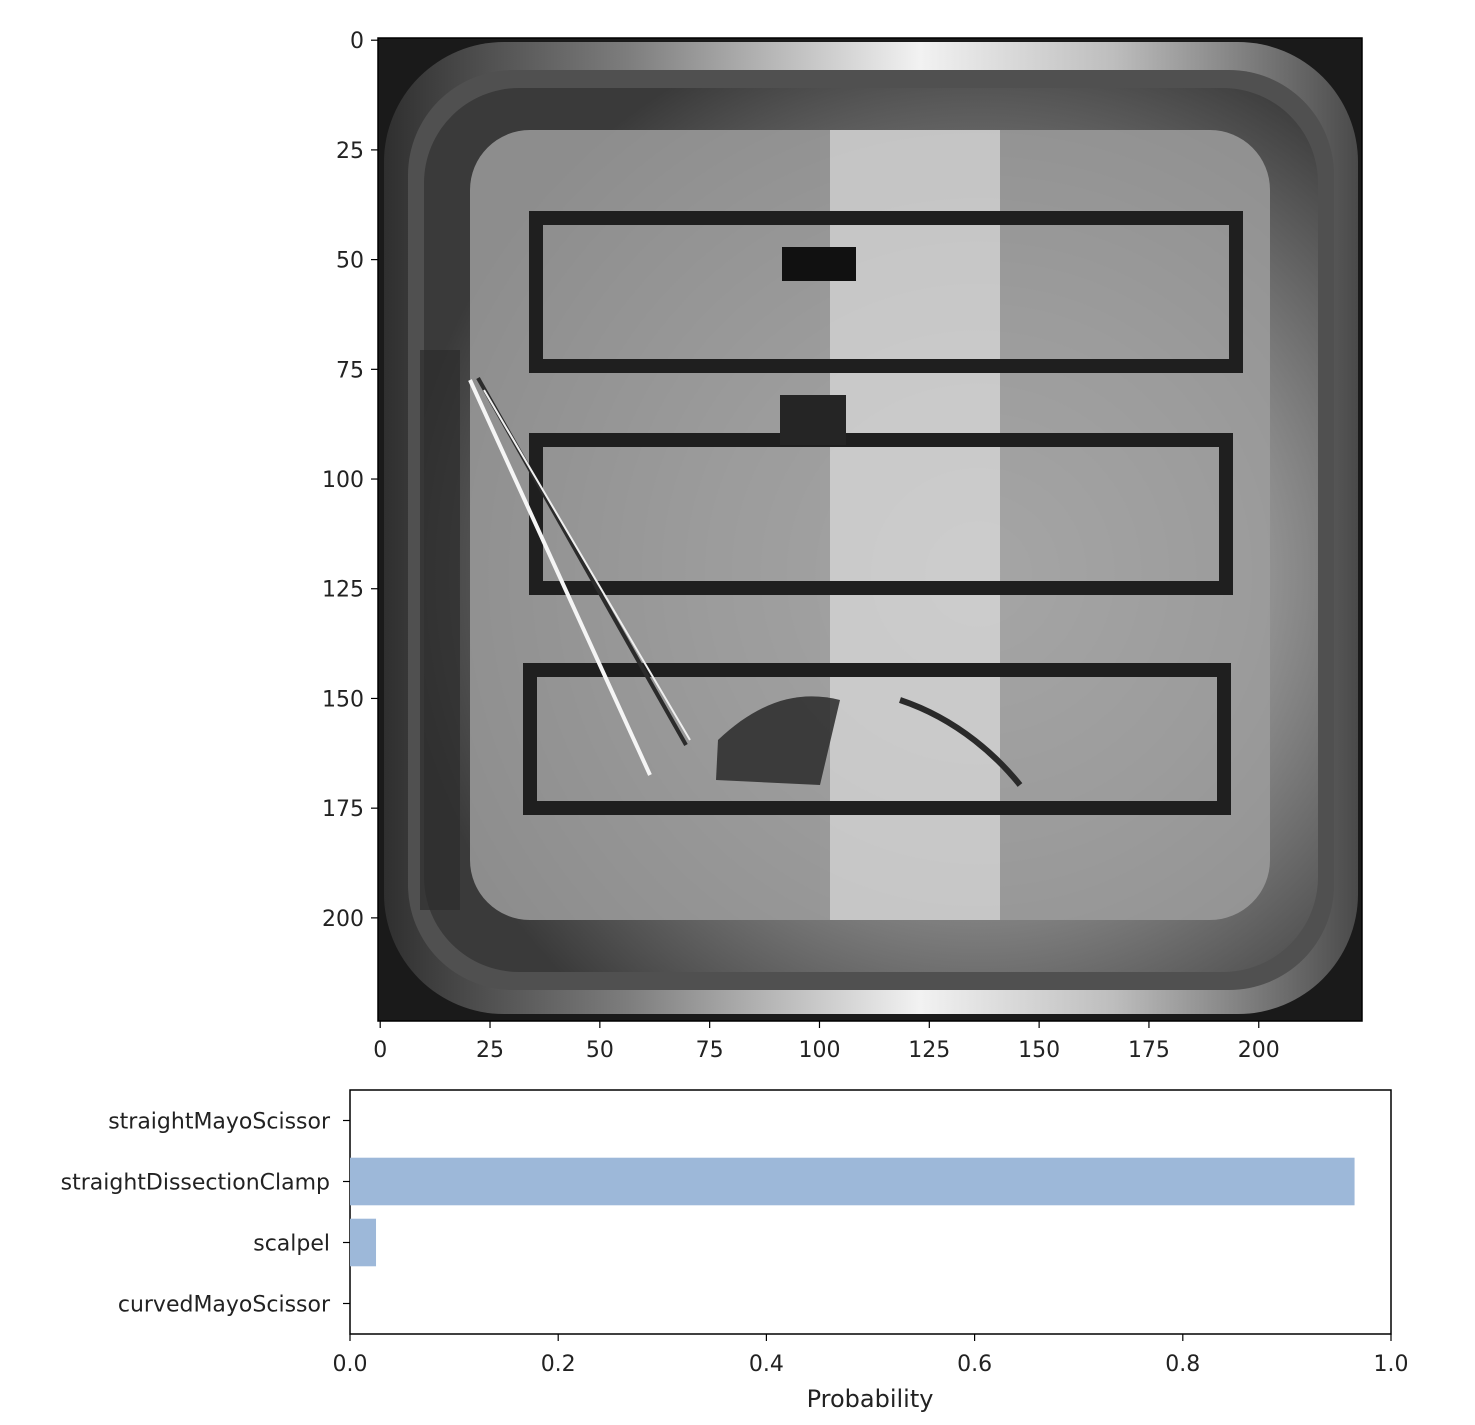 This screenshot has width=1475, height=1425. I want to click on bar-x-axis: 0.0 0.2 0.4 0.6 0.8 1.0, so click(871, 1355).